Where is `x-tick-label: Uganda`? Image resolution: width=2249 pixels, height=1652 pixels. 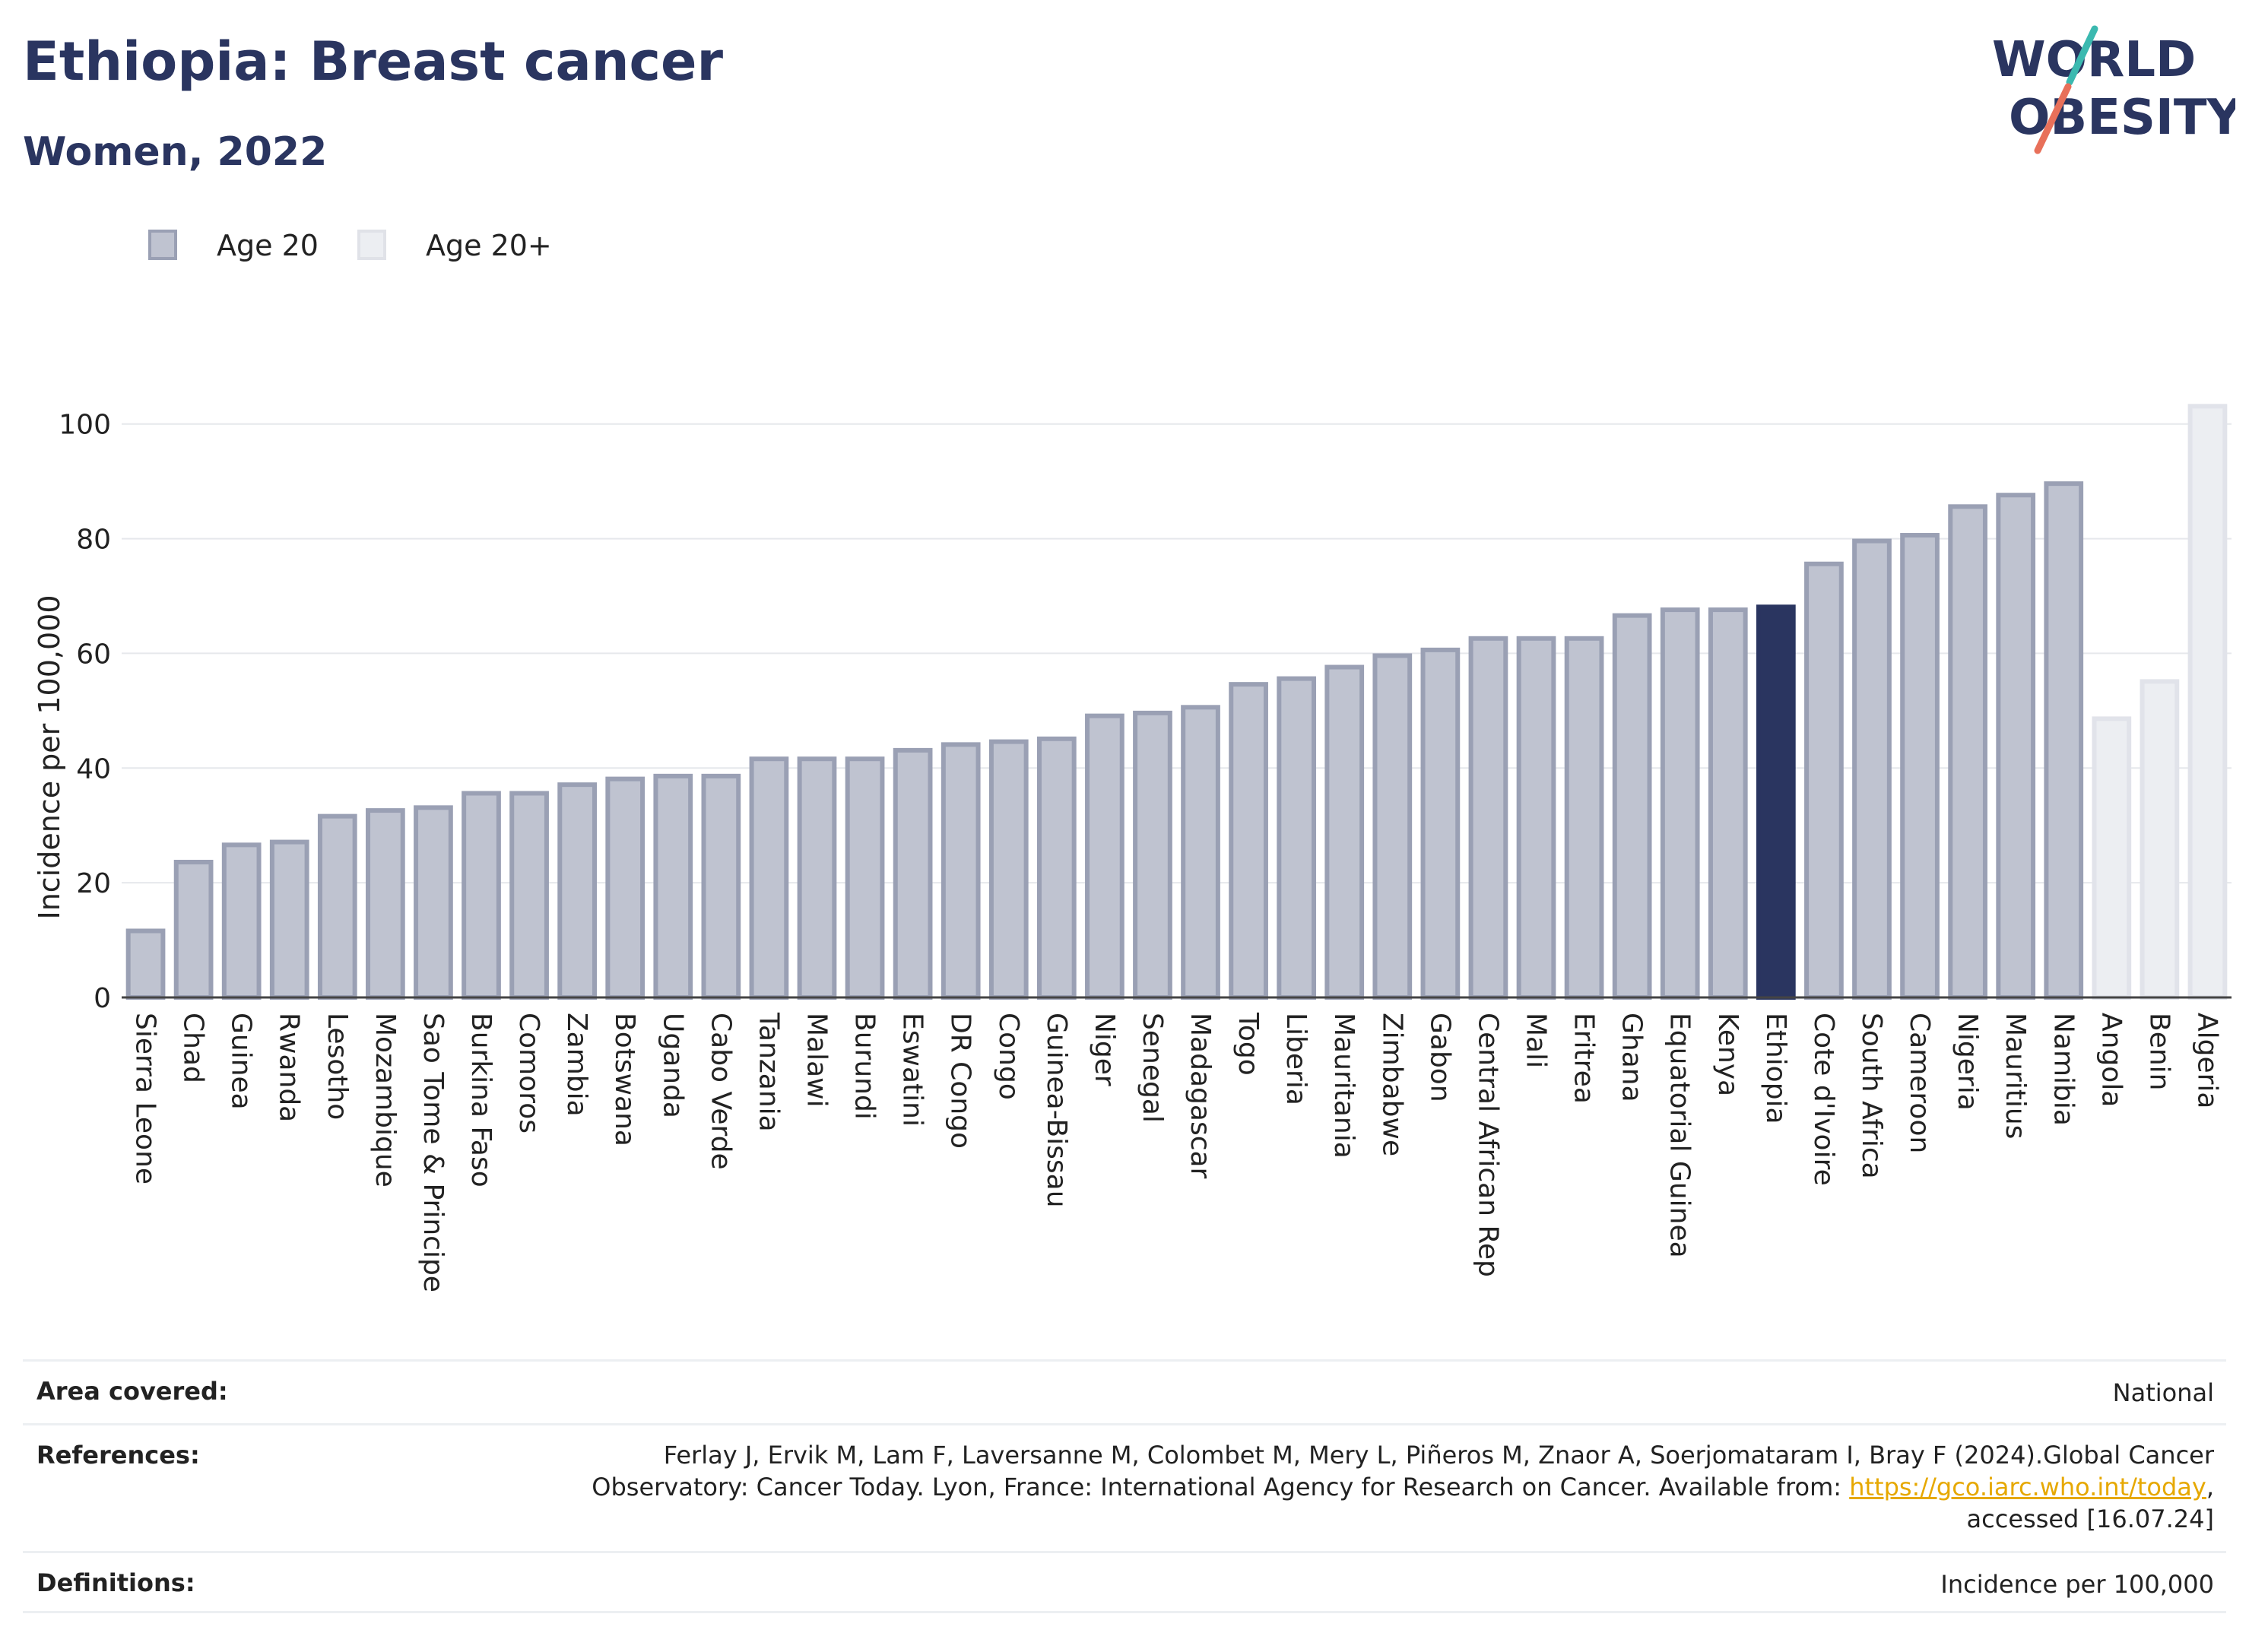
x-tick-label: Uganda is located at coordinates (672, 1065).